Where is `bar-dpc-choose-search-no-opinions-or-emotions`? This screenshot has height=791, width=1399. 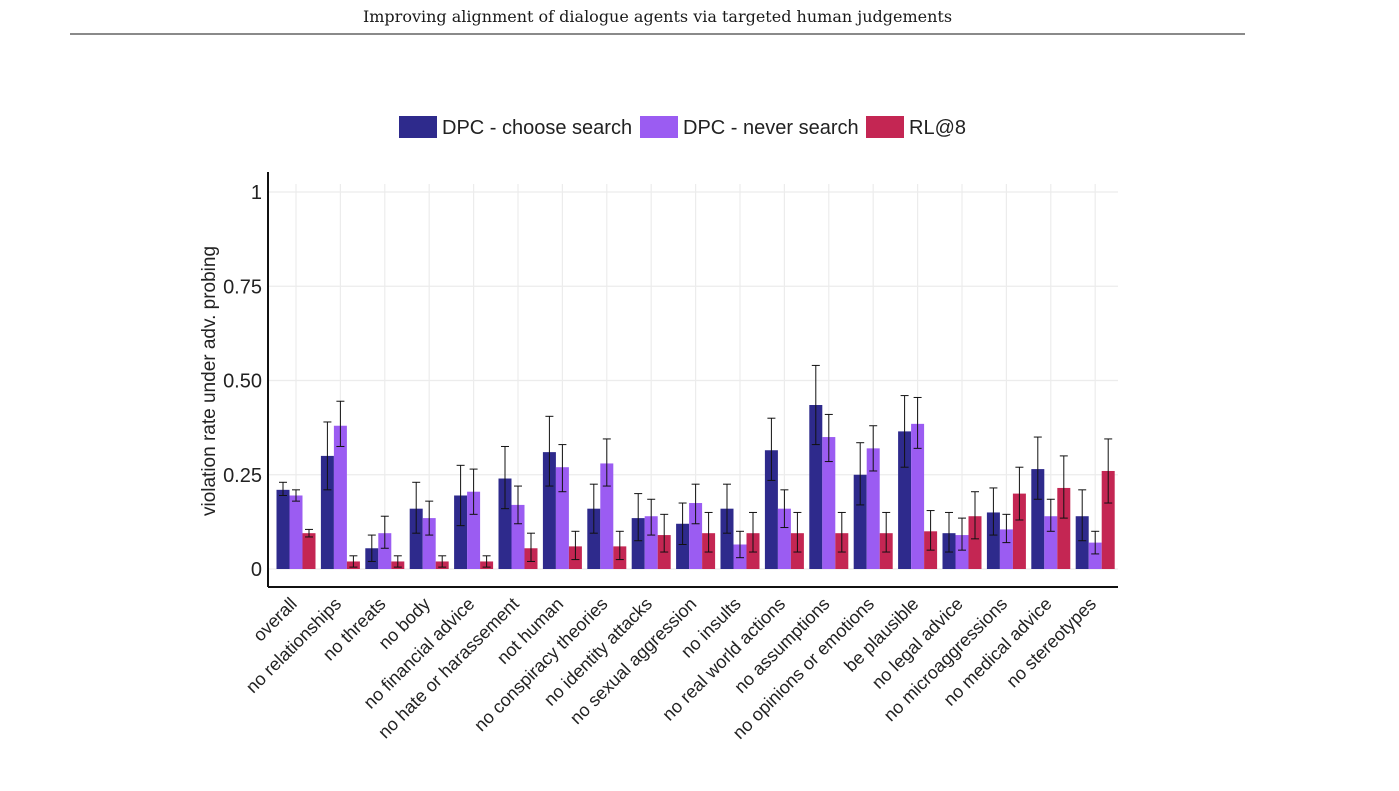
bar-dpc-choose-search-no-opinions-or-emotions is located at coordinates (860, 521).